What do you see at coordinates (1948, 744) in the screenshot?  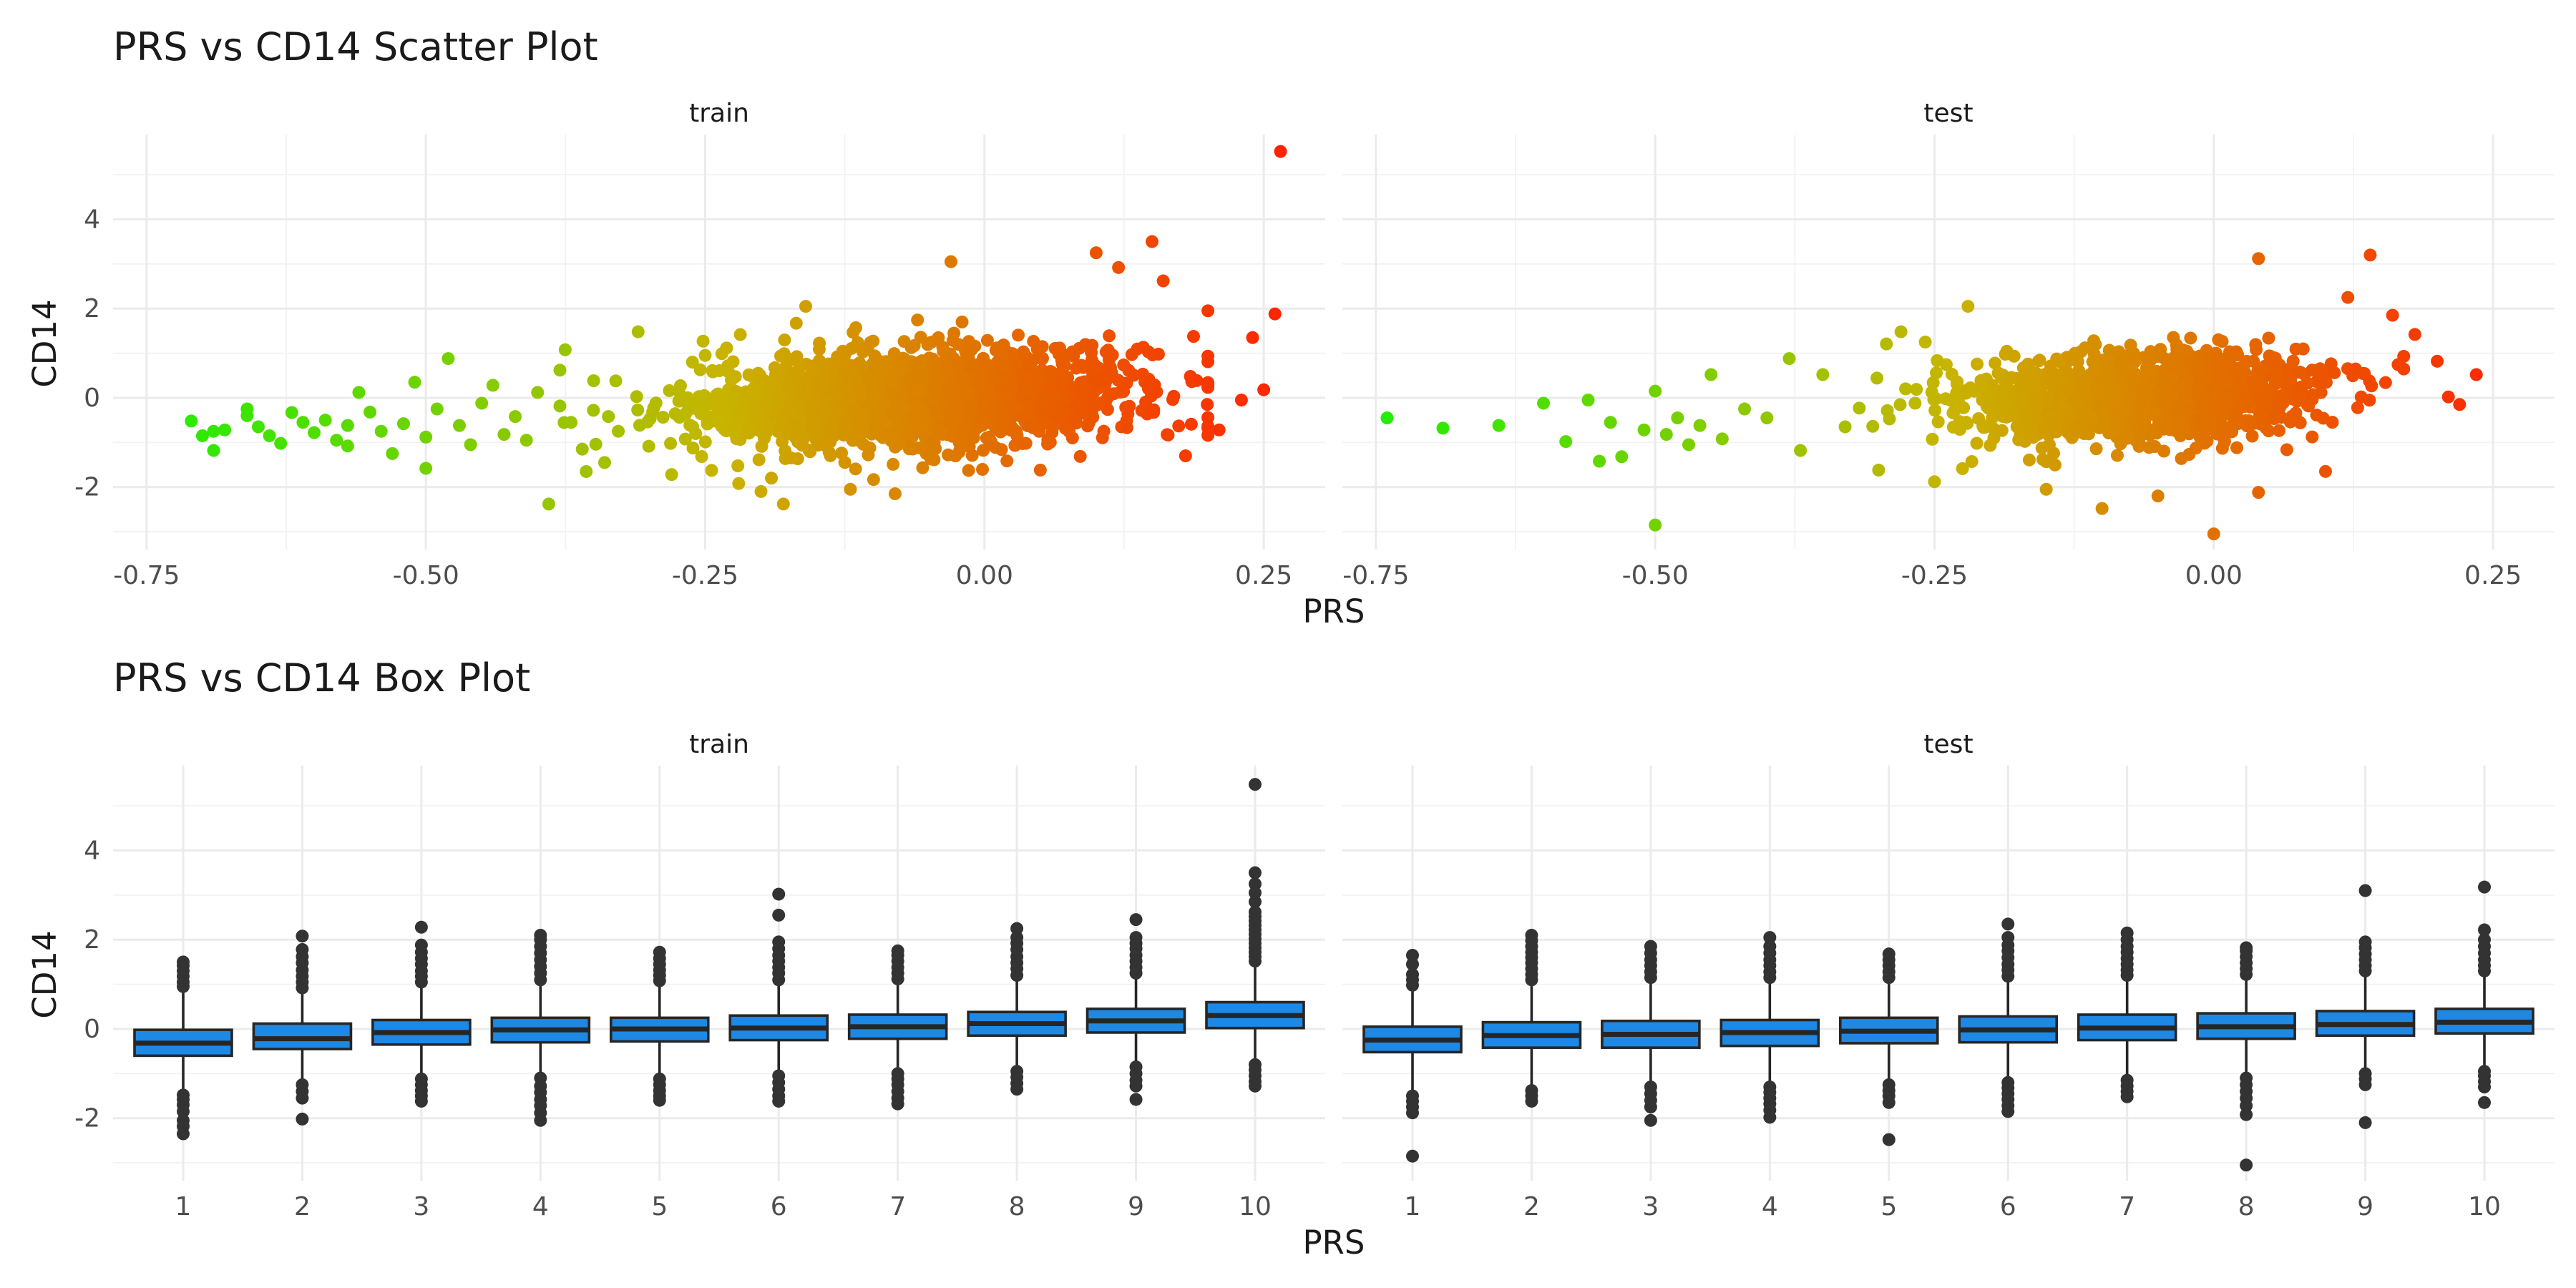 I see `box-strip-test: test` at bounding box center [1948, 744].